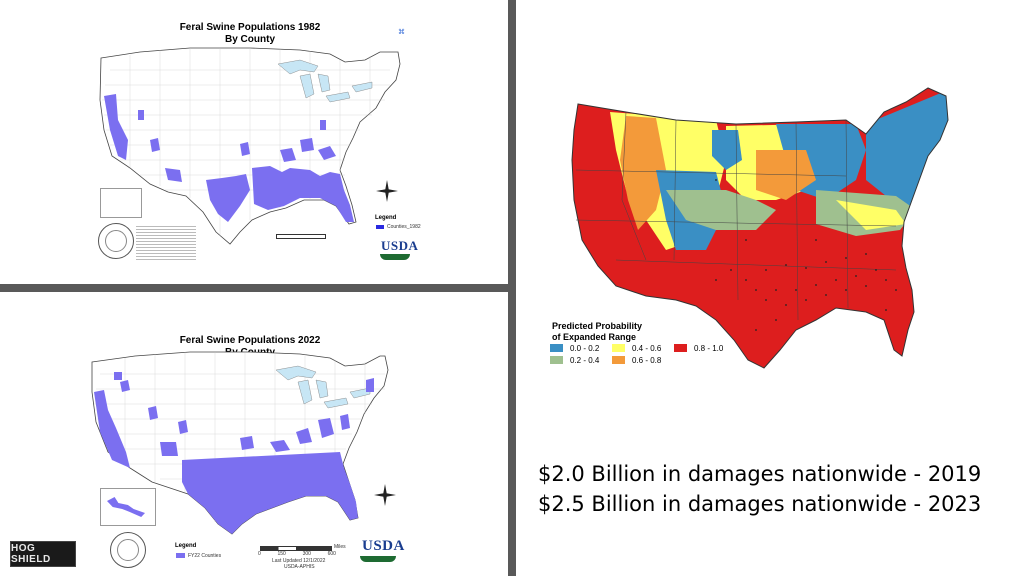 The width and height of the screenshot is (1024, 576). Describe the element at coordinates (597, 326) in the screenshot. I see `probability-legend-title-line1: Predicted Probability` at that location.